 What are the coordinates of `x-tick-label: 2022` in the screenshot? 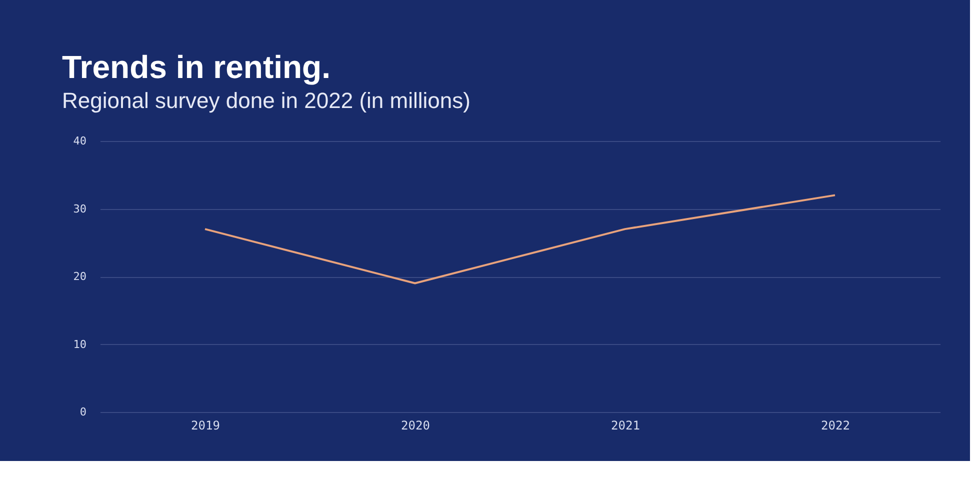 It's located at (835, 425).